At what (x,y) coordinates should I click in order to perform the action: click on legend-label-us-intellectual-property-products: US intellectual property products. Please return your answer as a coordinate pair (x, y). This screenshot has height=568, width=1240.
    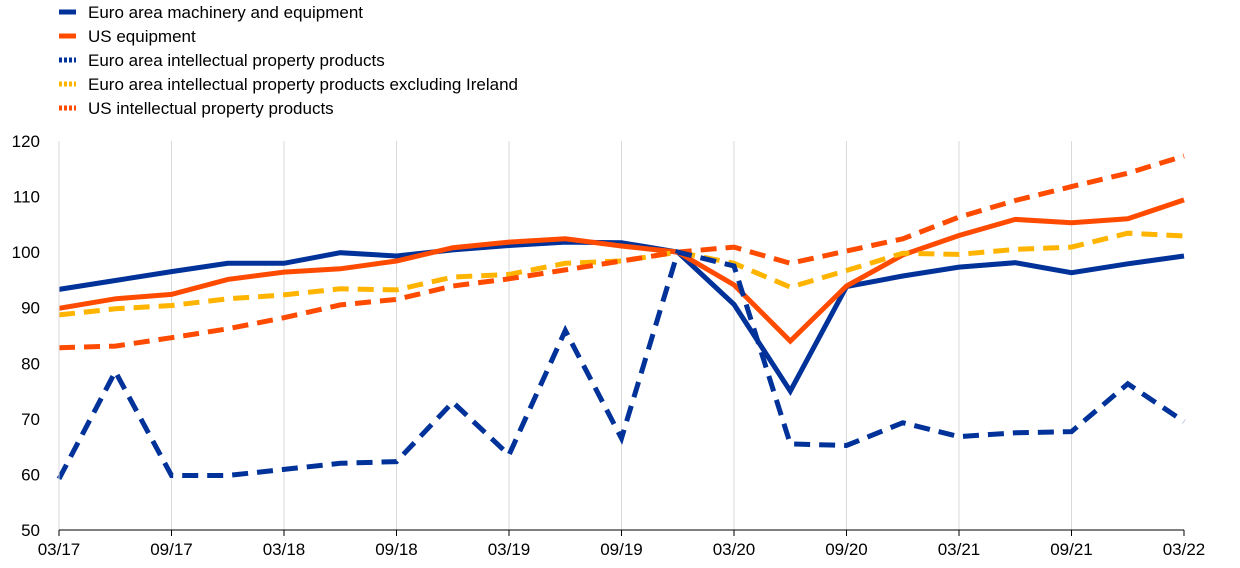
    Looking at the image, I should click on (211, 108).